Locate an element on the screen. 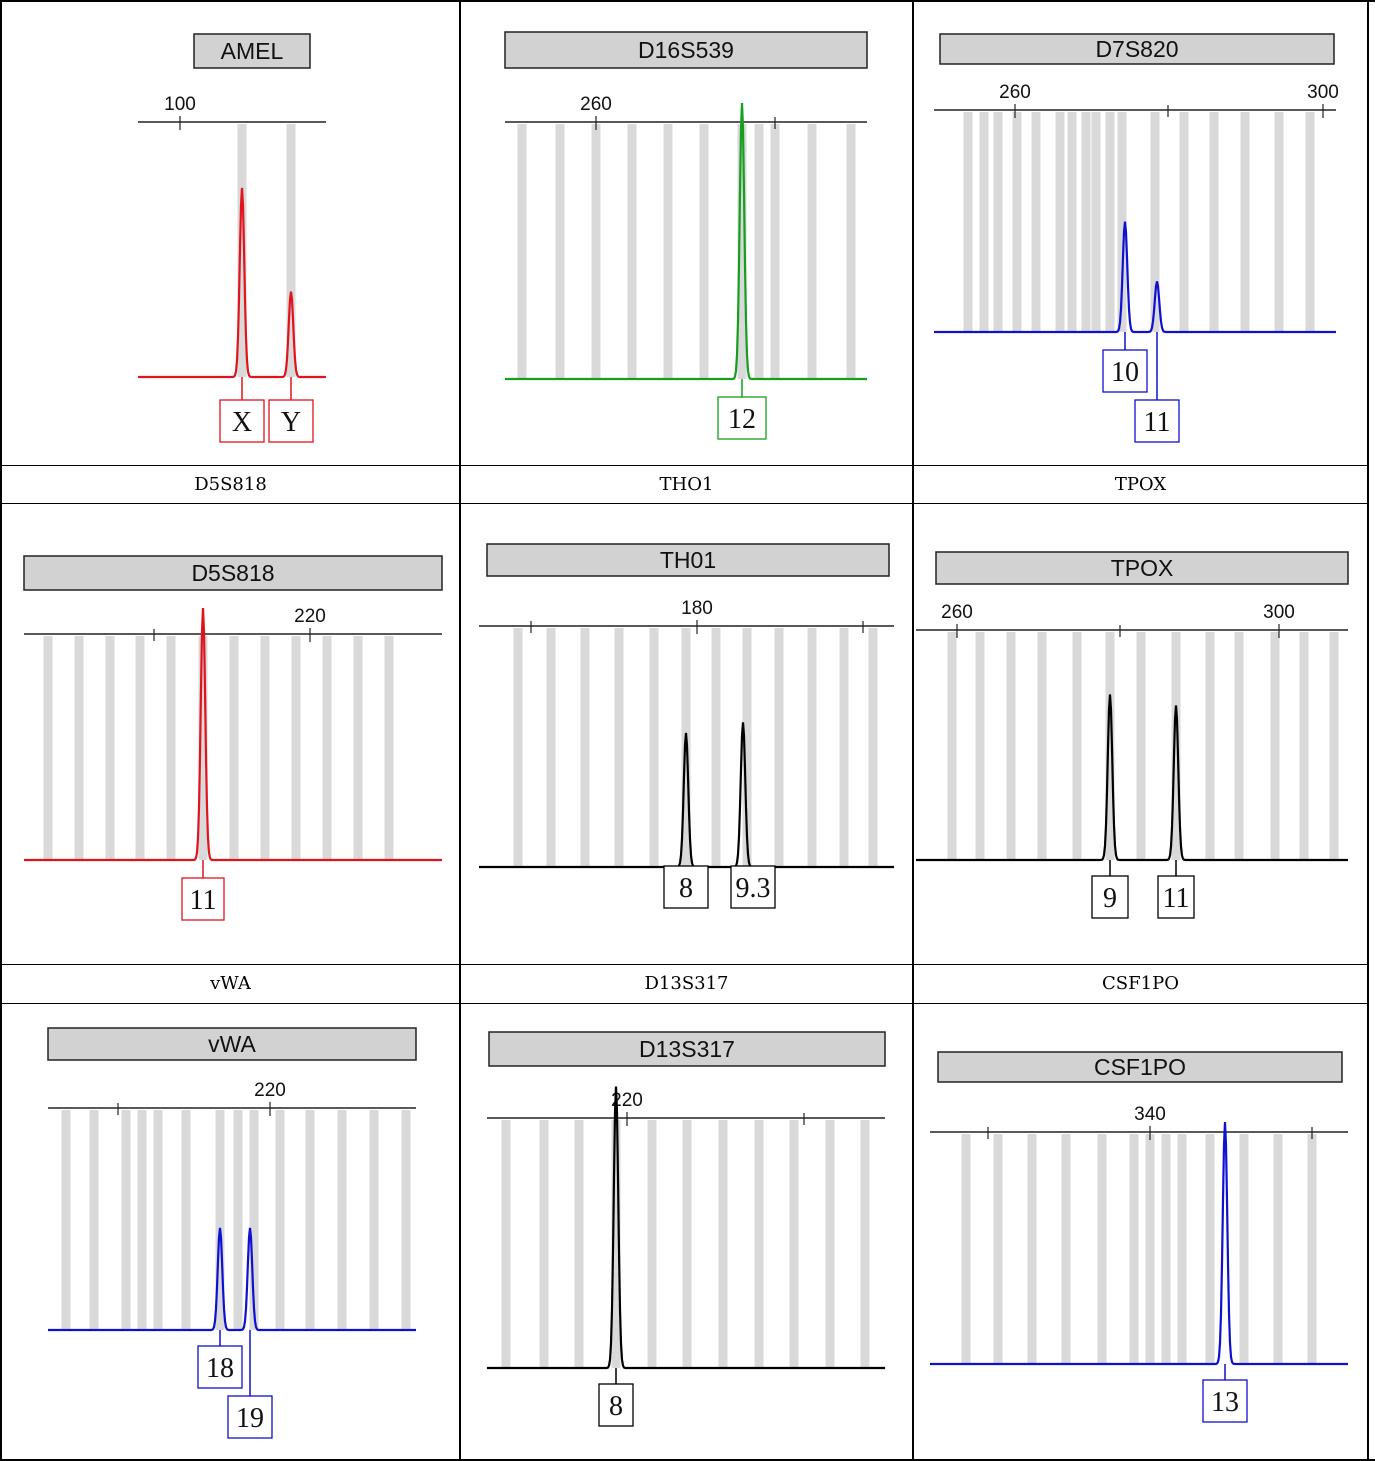 This screenshot has height=1461, width=1375. marker-name: vWA is located at coordinates (232, 1044).